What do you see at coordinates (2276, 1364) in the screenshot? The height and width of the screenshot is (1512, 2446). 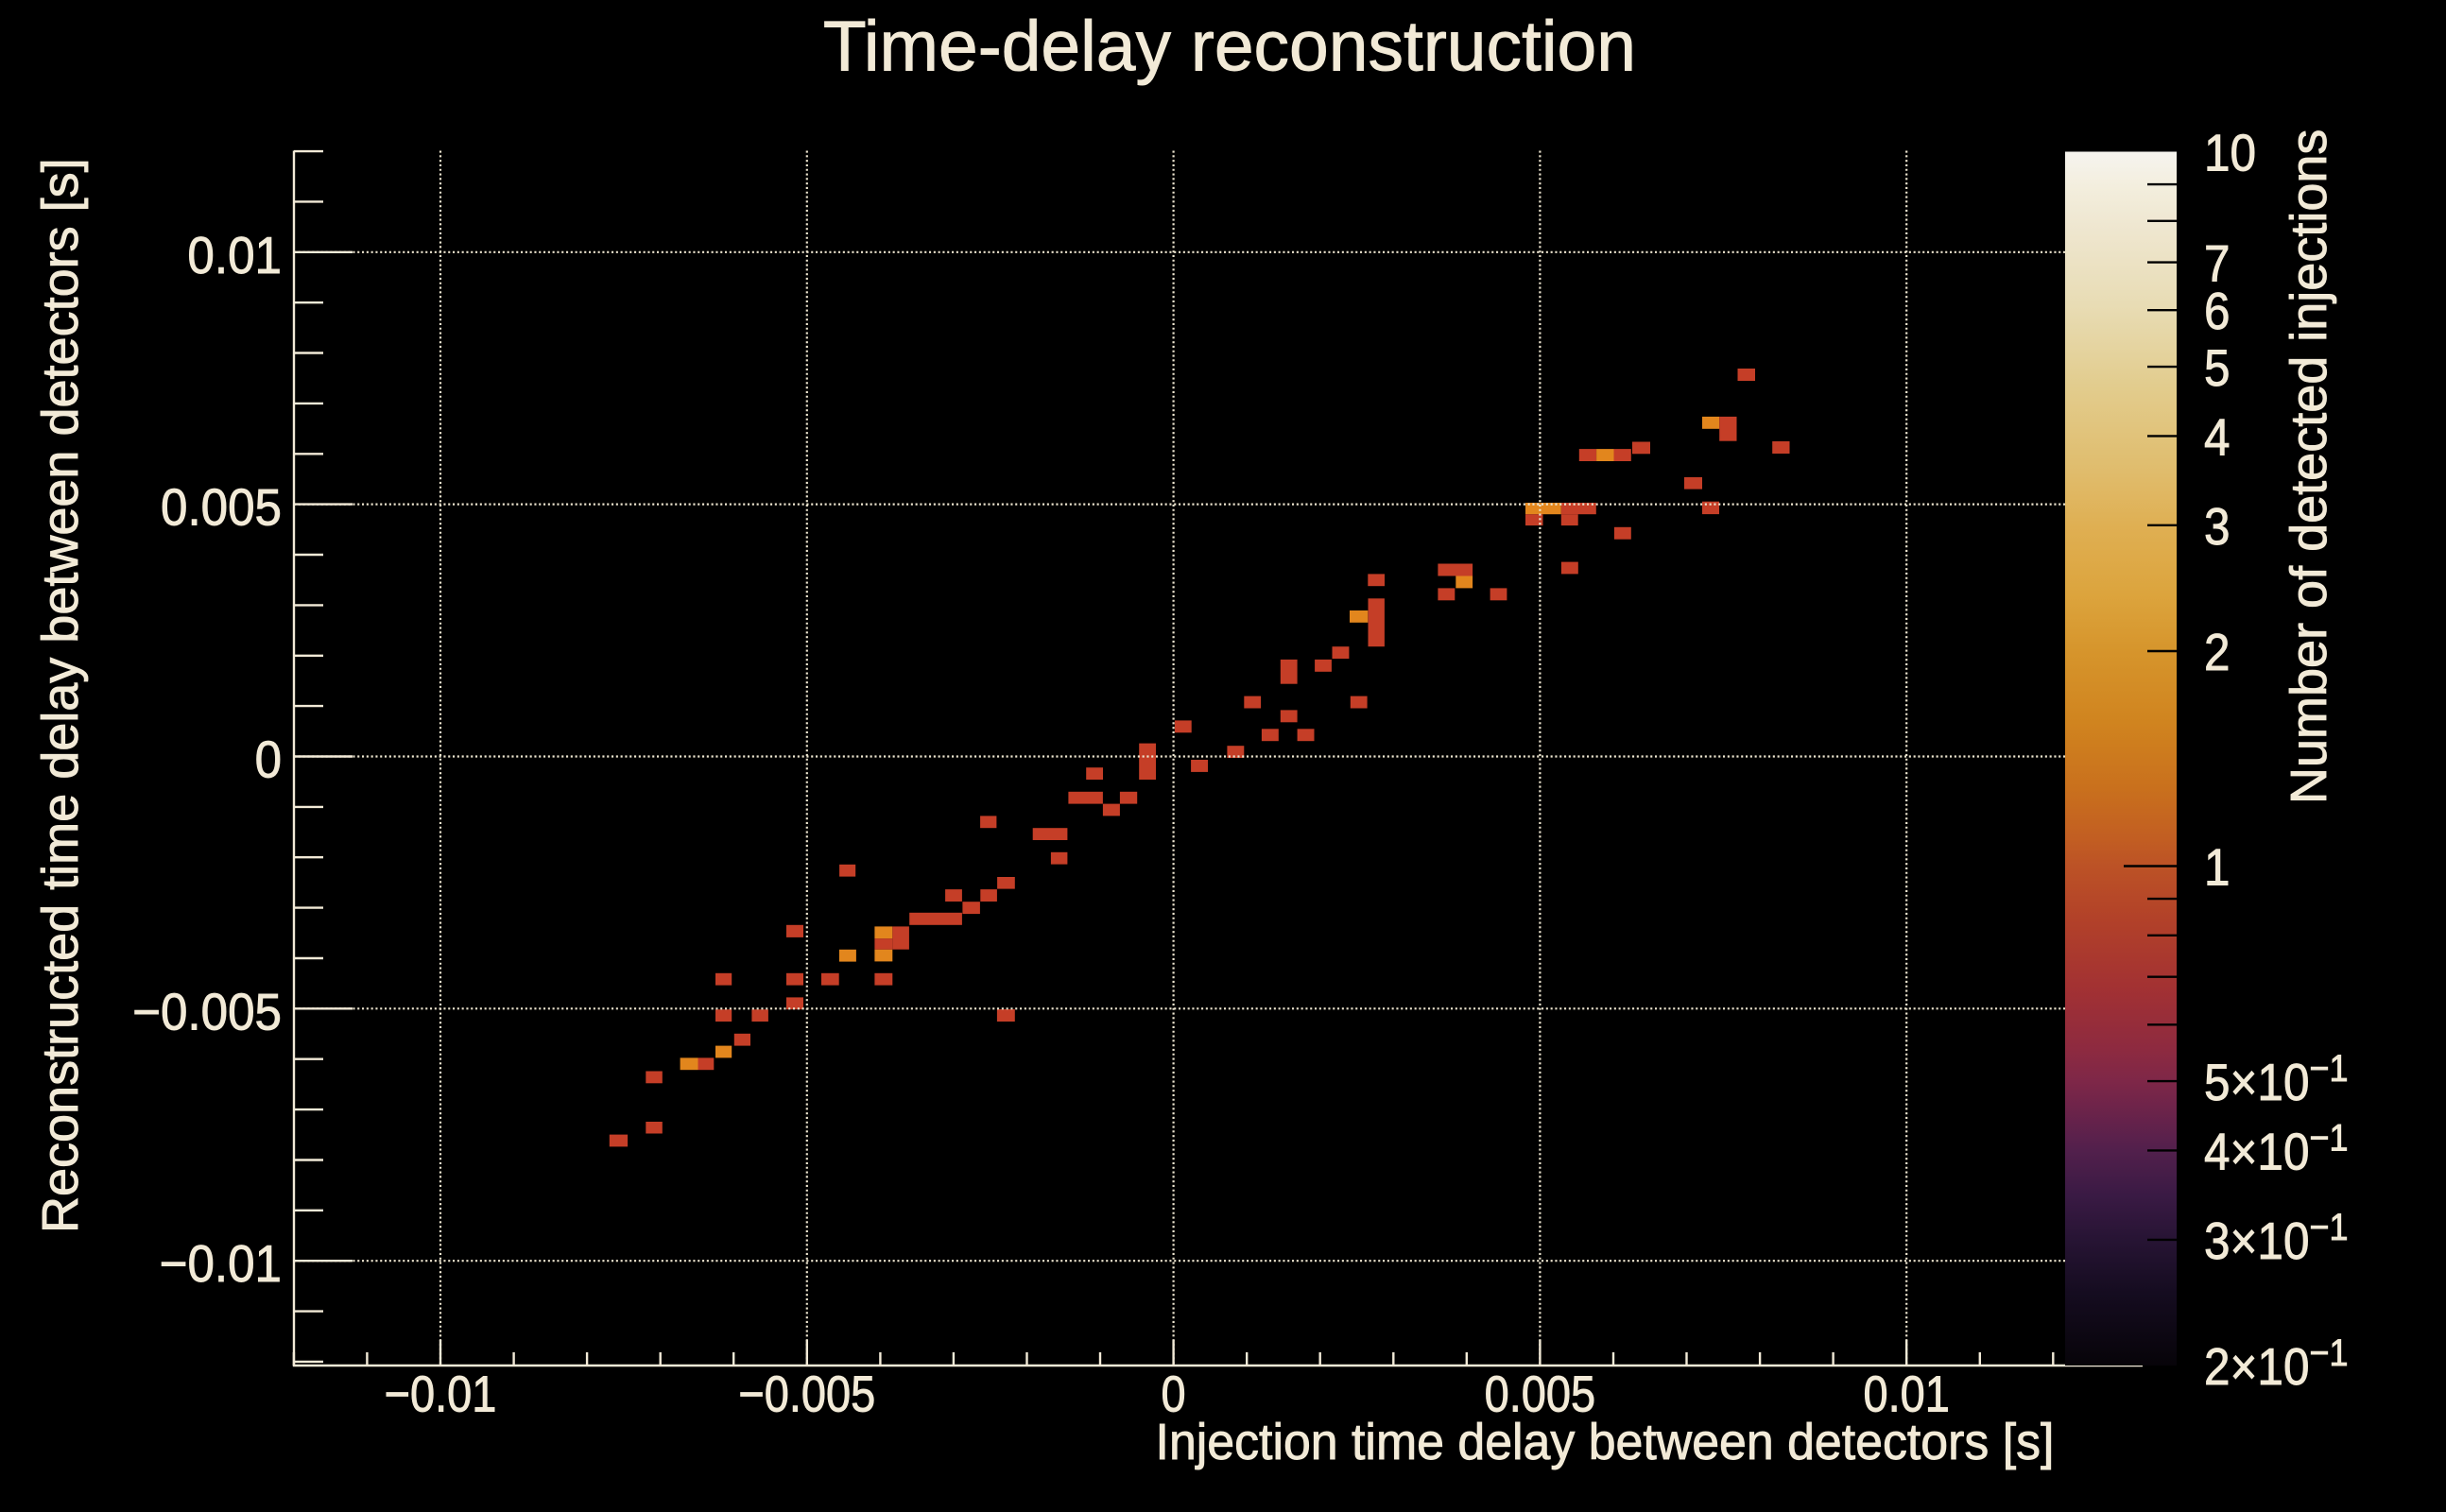 I see `svg-text: 2×10⁻¹` at bounding box center [2276, 1364].